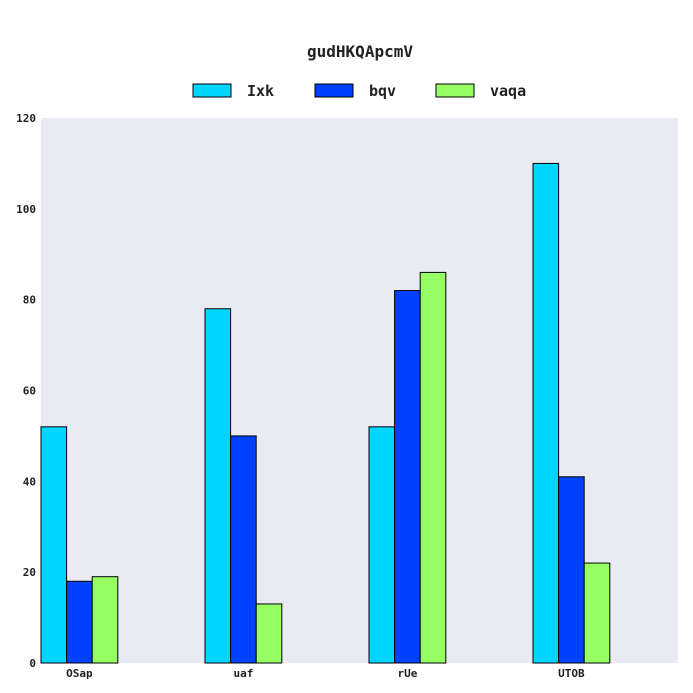  What do you see at coordinates (433, 467) in the screenshot?
I see `bar-vaqa-rUe` at bounding box center [433, 467].